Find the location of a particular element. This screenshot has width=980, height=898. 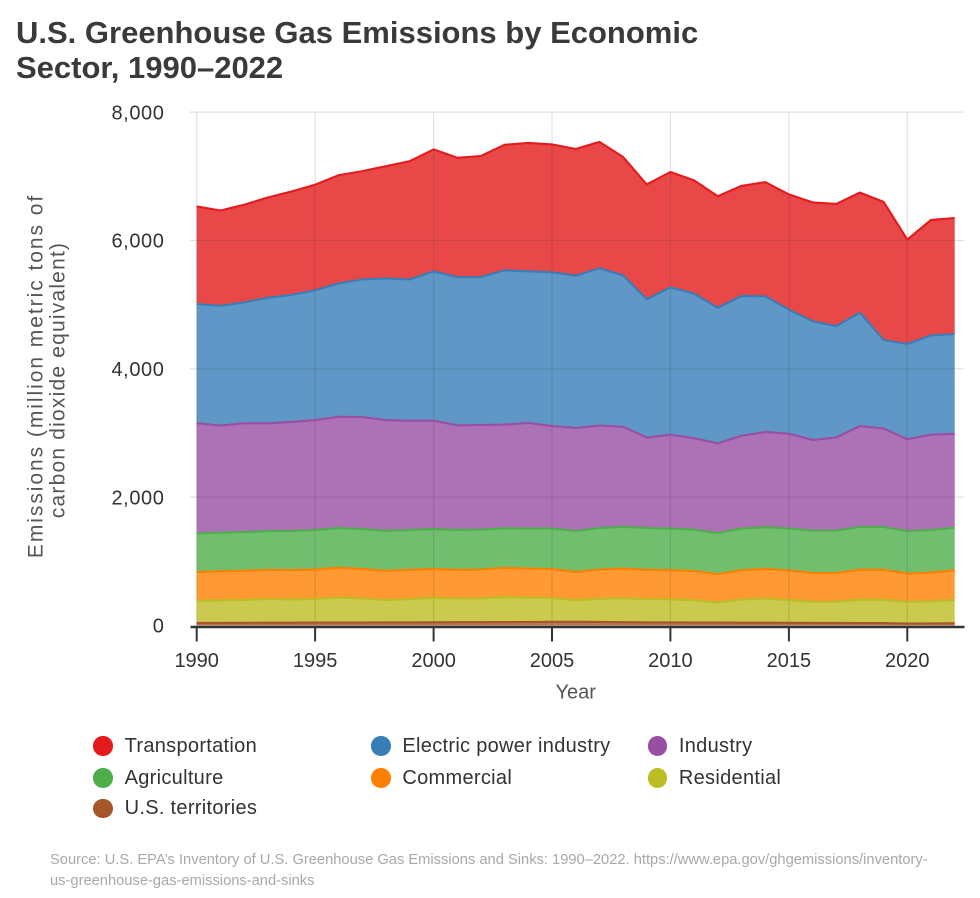

svg-text:Emissions (million metric tons: Emissions (million metric tons of is located at coordinates (36, 376).